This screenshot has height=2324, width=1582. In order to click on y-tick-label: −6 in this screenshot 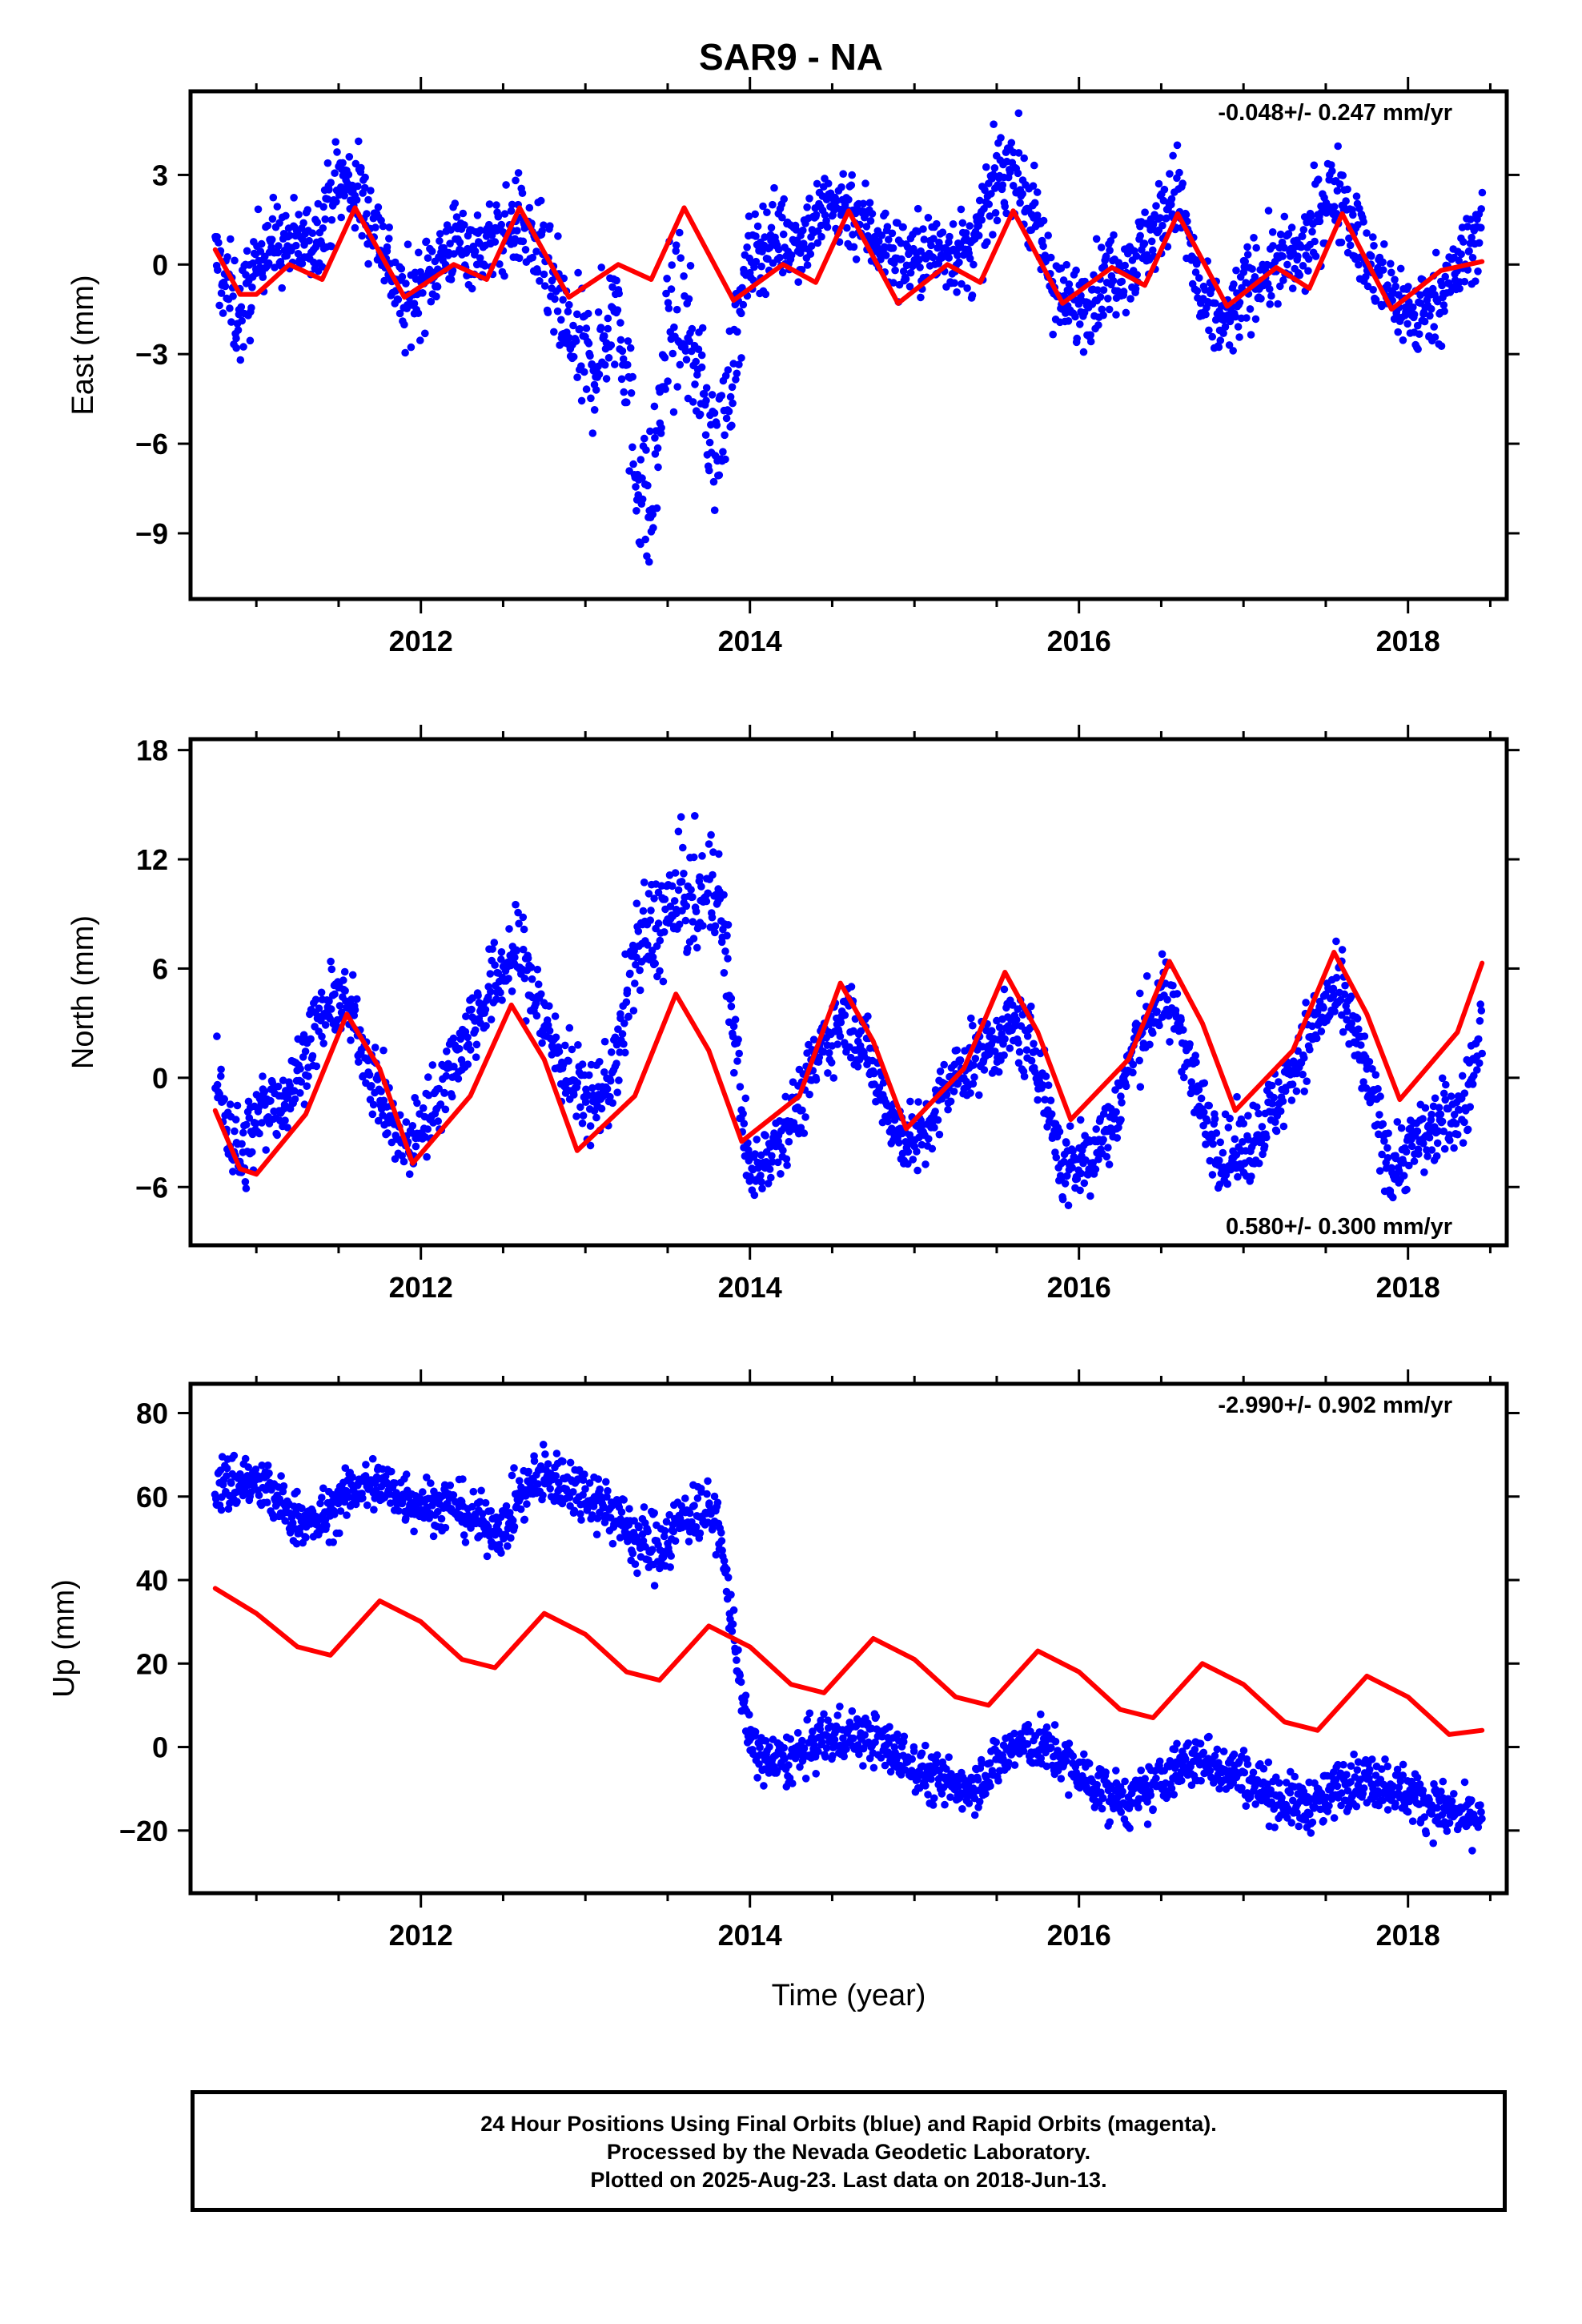, I will do `click(151, 1187)`.